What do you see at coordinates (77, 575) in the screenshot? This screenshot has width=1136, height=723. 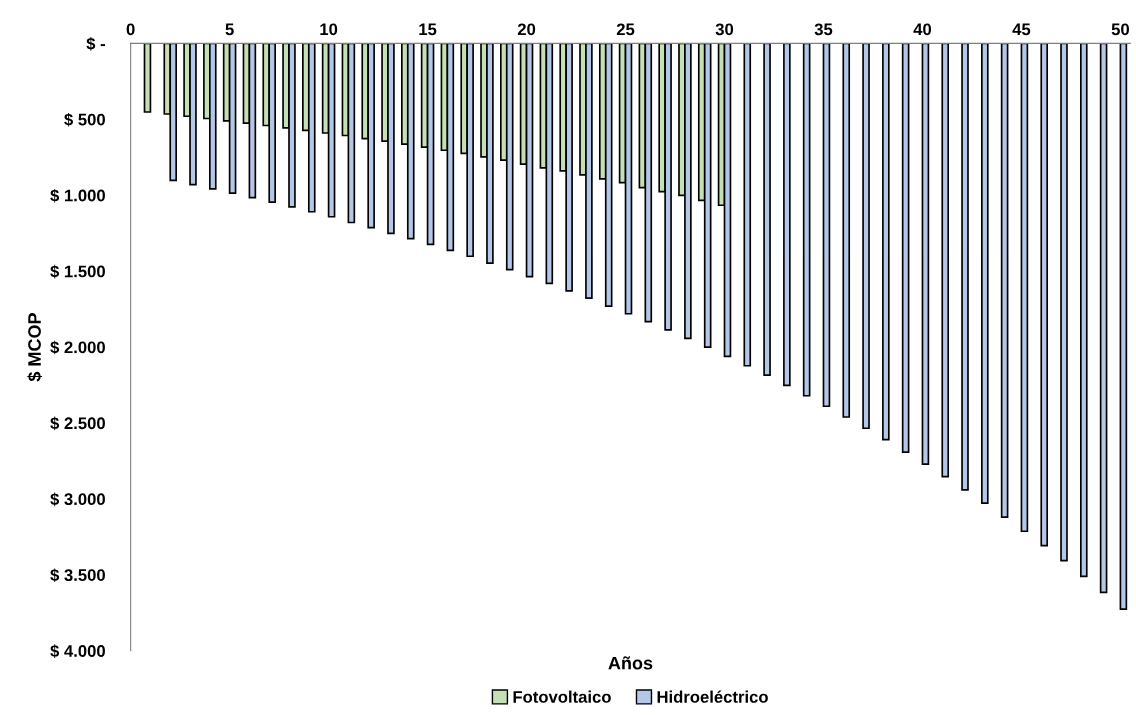 I see `y-tick-label: $ 3.500` at bounding box center [77, 575].